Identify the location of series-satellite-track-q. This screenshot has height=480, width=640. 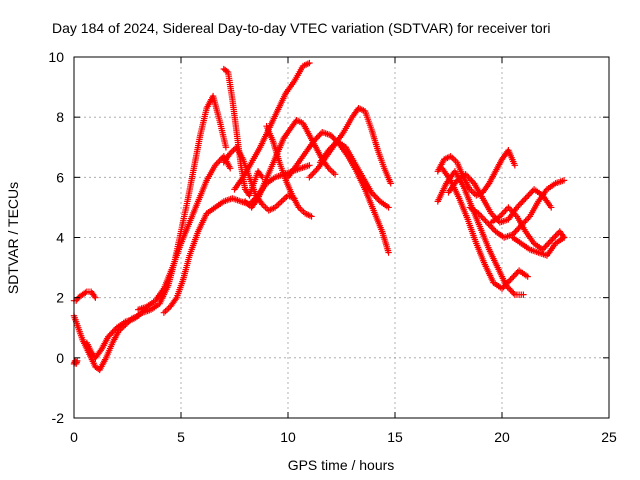
(484, 228).